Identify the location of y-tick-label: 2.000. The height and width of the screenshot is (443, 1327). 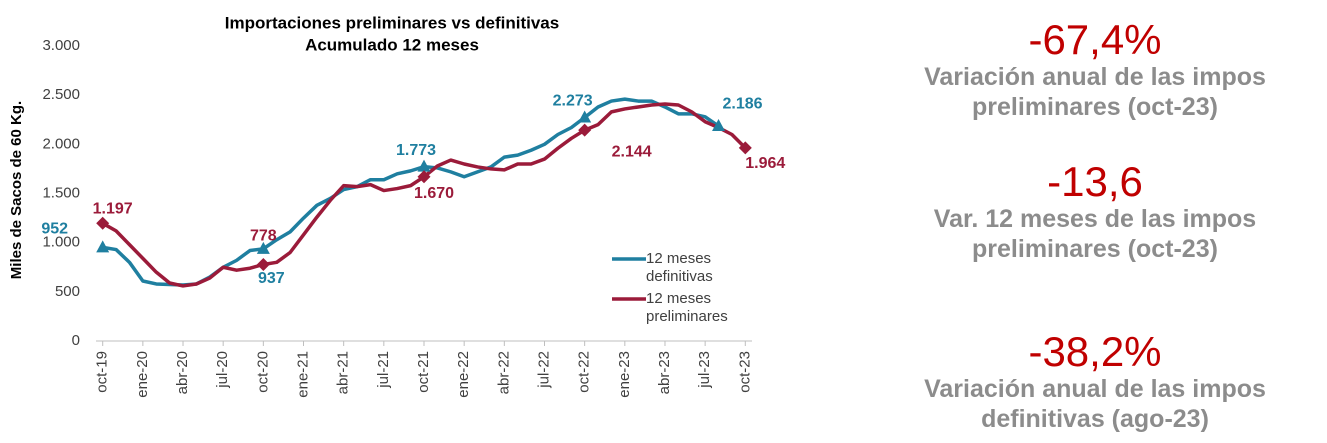
(61, 143).